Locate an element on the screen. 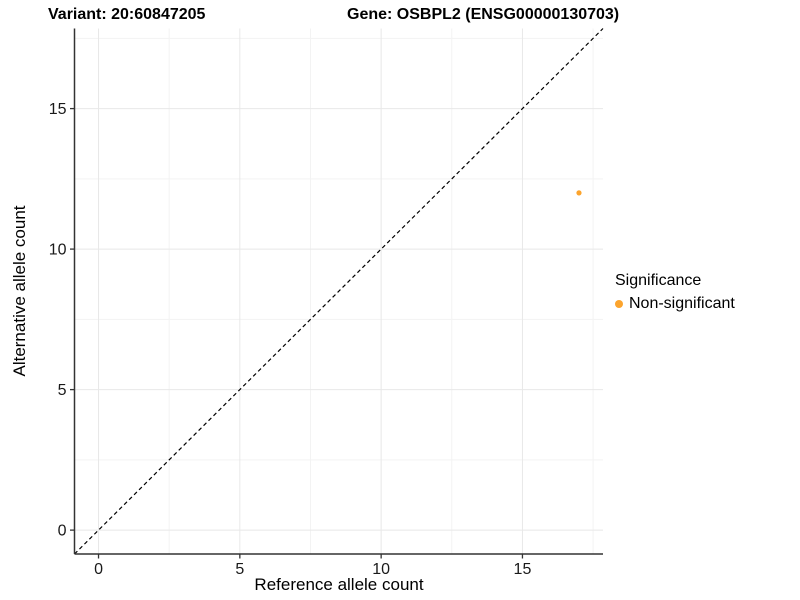 The width and height of the screenshot is (800, 600). x-tick-label: 10 is located at coordinates (381, 569).